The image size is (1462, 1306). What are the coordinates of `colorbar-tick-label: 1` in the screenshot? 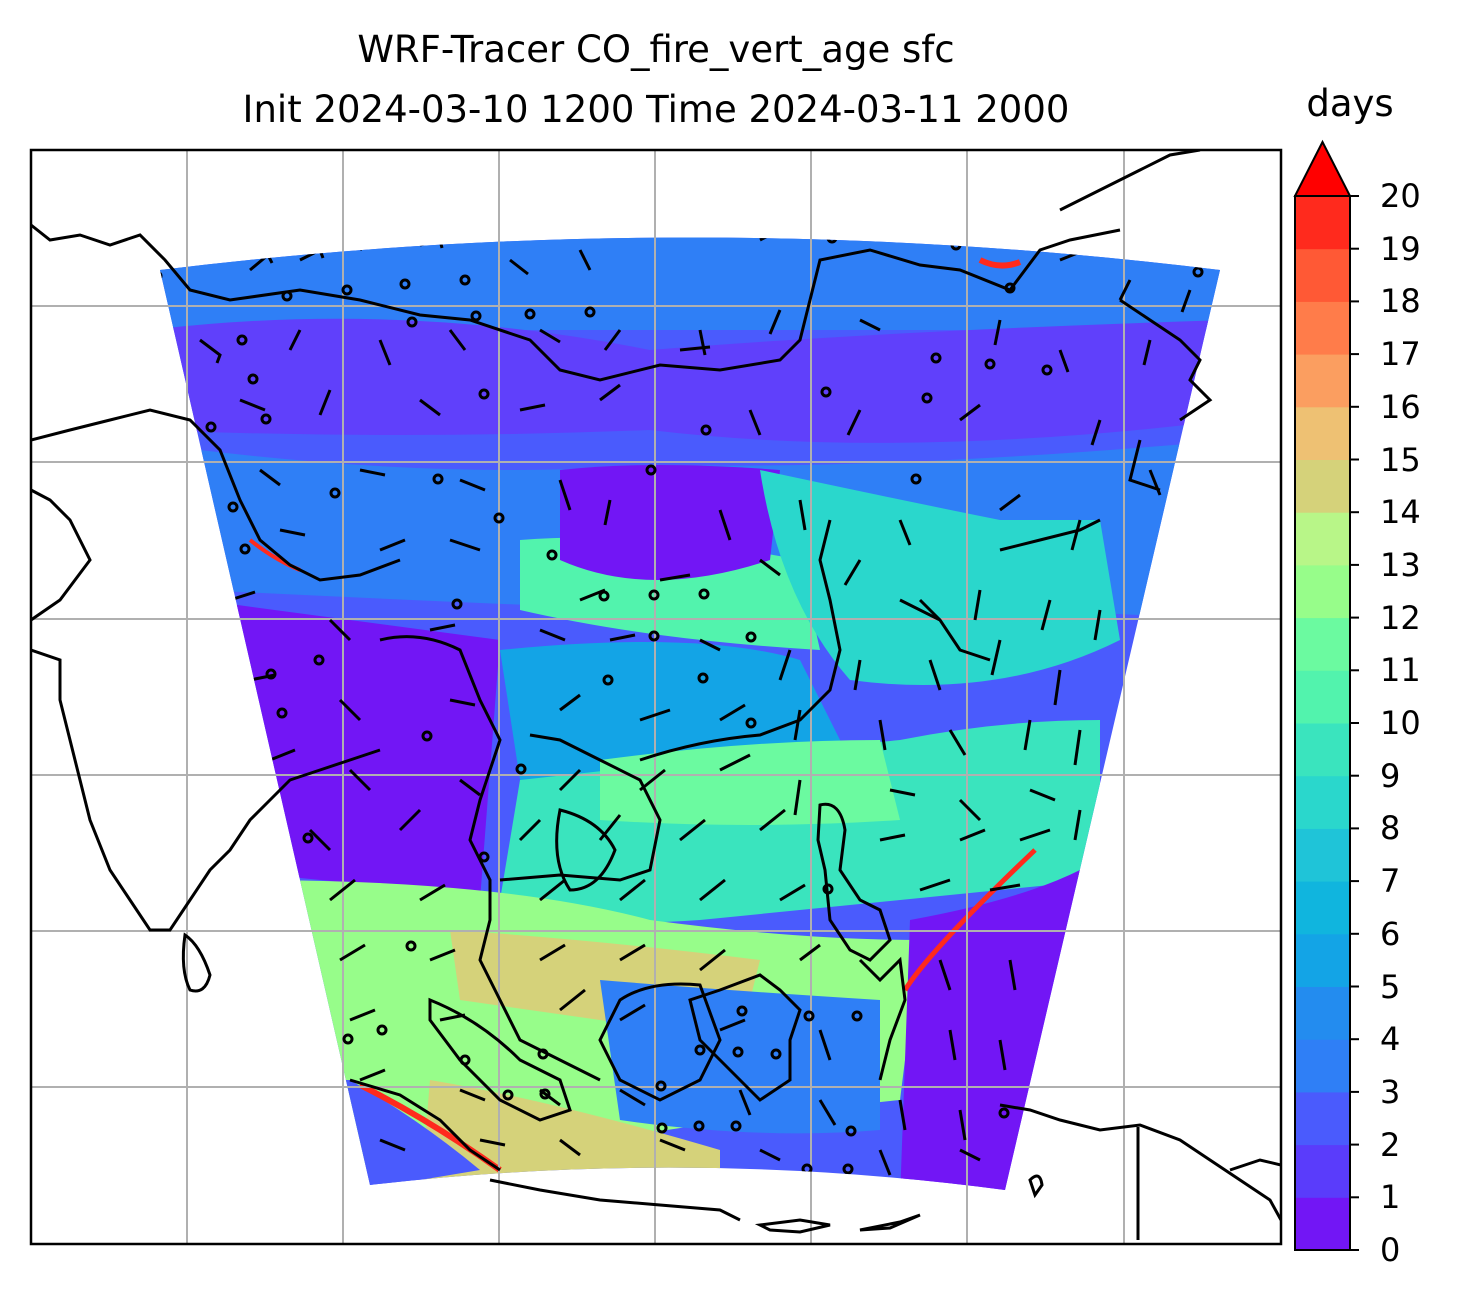 It's located at (1390, 1197).